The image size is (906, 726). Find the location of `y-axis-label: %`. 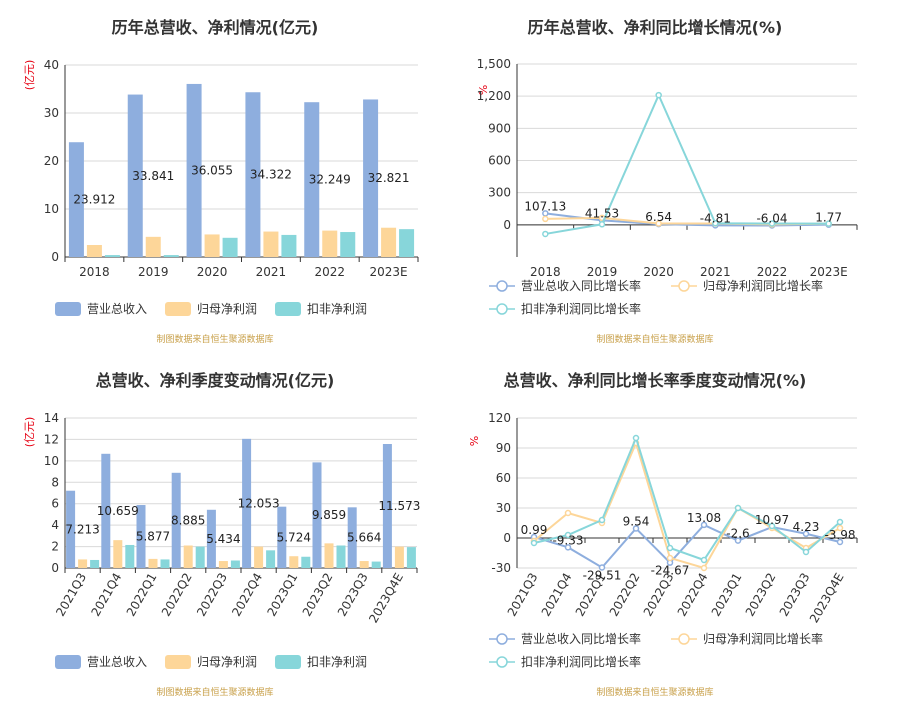

y-axis-label: % is located at coordinates (483, 90).